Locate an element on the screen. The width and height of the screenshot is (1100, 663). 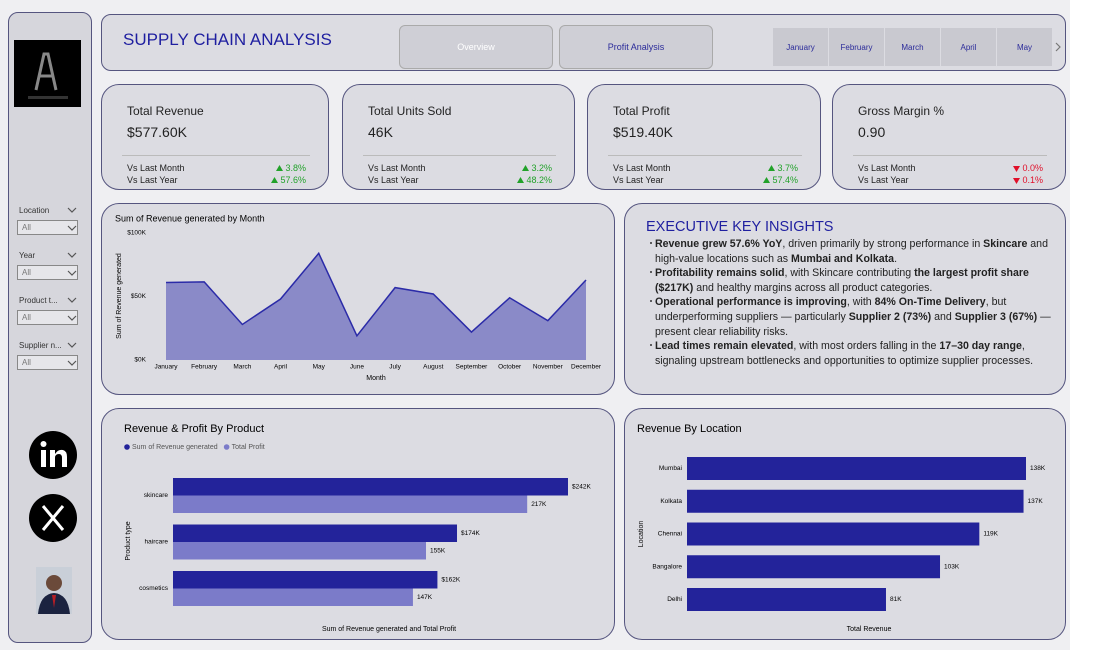
month-button: March is located at coordinates (912, 47).